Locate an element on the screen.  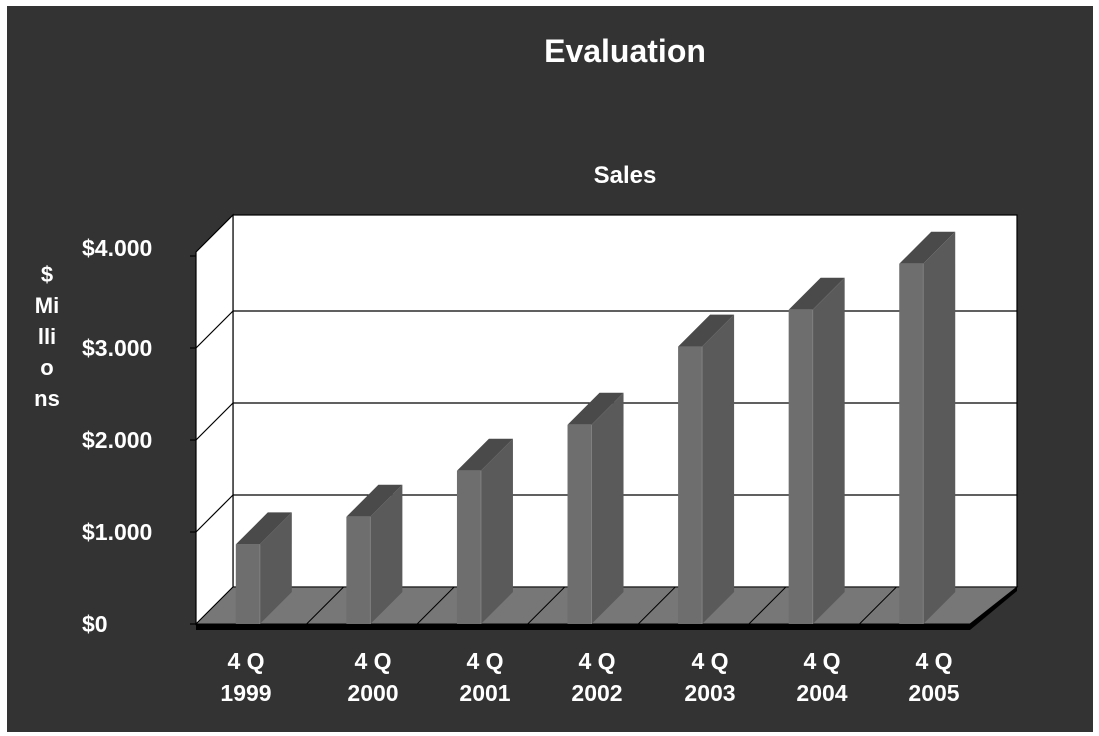
x-tick-label: 4 Q 1999 is located at coordinates (245, 677).